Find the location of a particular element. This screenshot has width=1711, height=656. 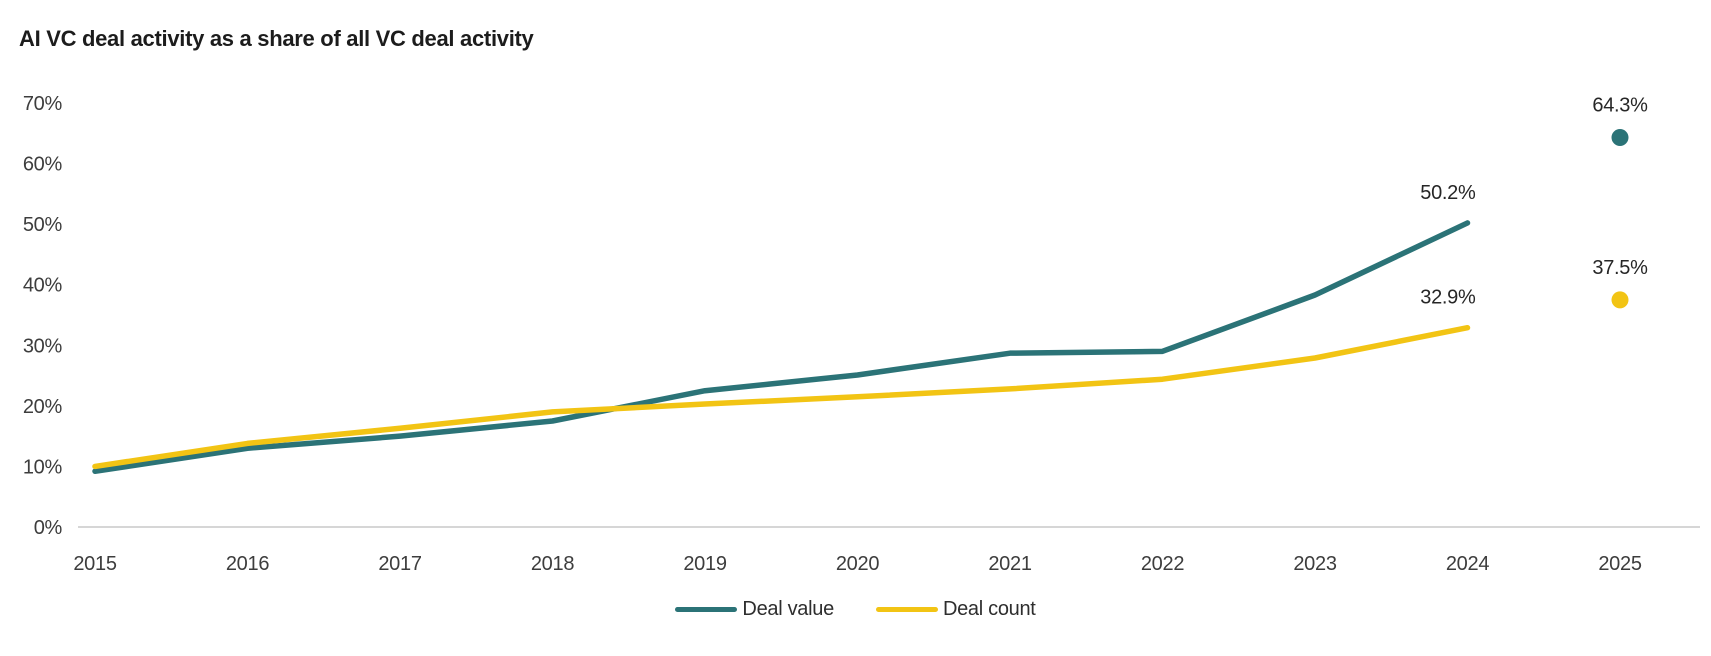

x-axis-tick-label: 2023 is located at coordinates (1314, 564).